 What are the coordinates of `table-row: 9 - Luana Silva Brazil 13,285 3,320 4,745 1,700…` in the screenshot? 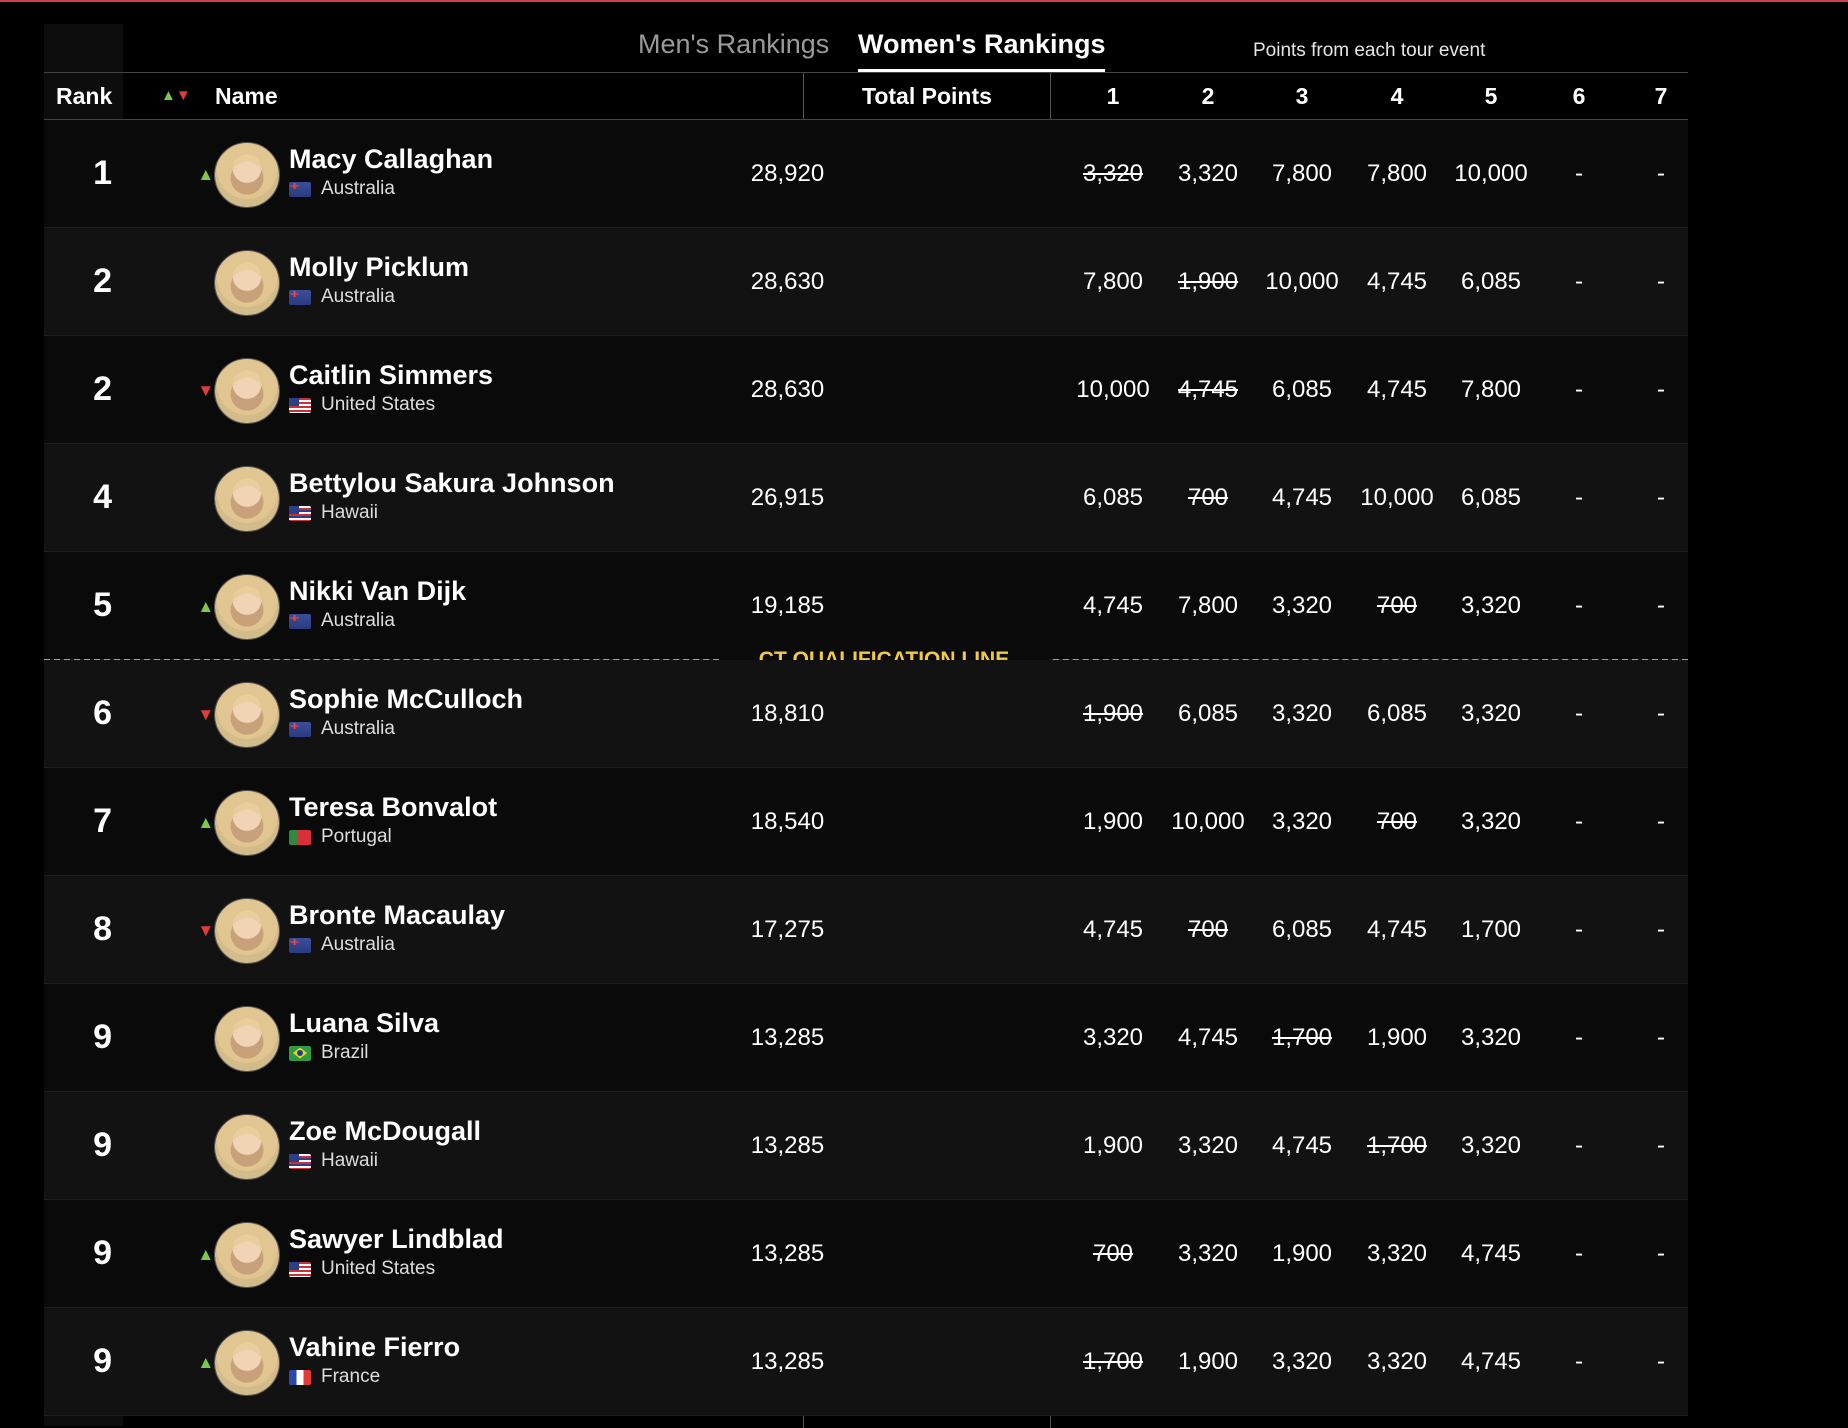 It's located at (866, 1038).